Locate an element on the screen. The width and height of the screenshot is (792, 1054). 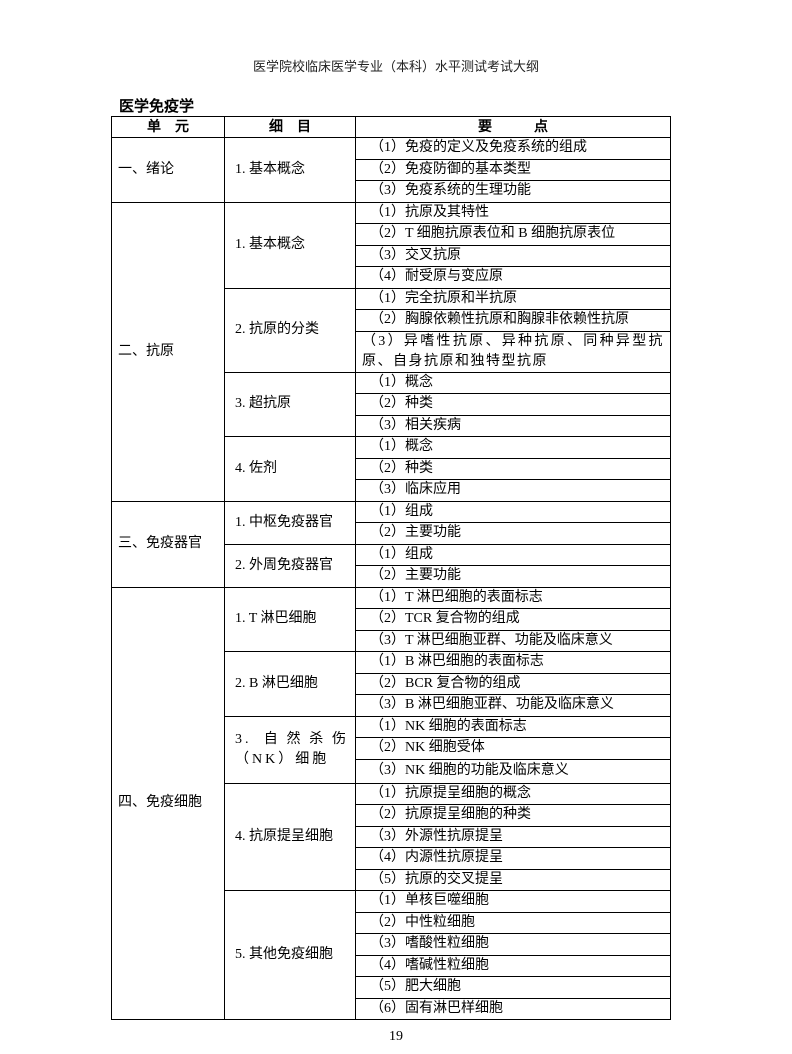
point-cell: （3）NK 细胞的功能及临床意义 is located at coordinates (513, 771).